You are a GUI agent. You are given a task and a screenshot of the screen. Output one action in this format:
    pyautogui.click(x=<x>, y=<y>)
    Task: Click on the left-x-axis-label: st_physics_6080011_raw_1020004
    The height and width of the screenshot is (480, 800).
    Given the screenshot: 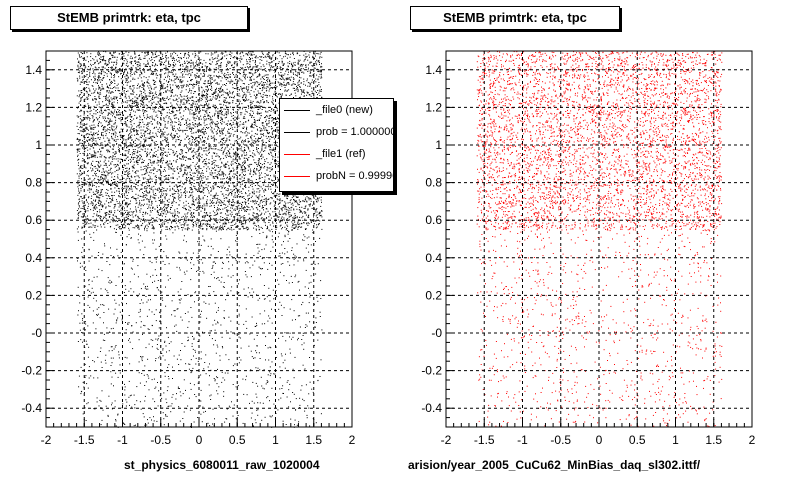 What is the action you would take?
    pyautogui.click(x=222, y=465)
    